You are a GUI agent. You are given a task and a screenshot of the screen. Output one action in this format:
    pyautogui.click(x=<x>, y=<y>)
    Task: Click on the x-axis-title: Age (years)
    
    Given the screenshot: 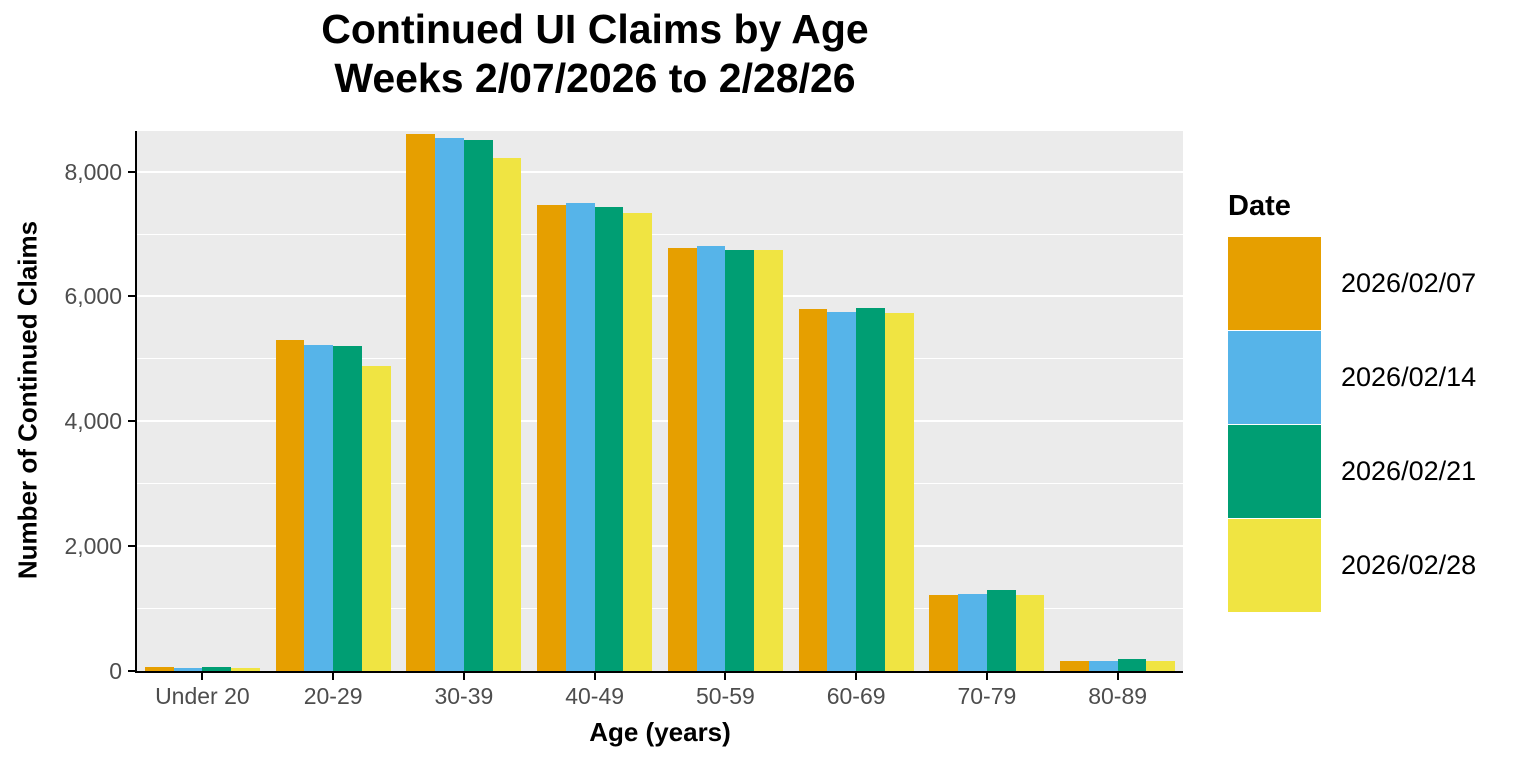 What is the action you would take?
    pyautogui.click(x=660, y=732)
    